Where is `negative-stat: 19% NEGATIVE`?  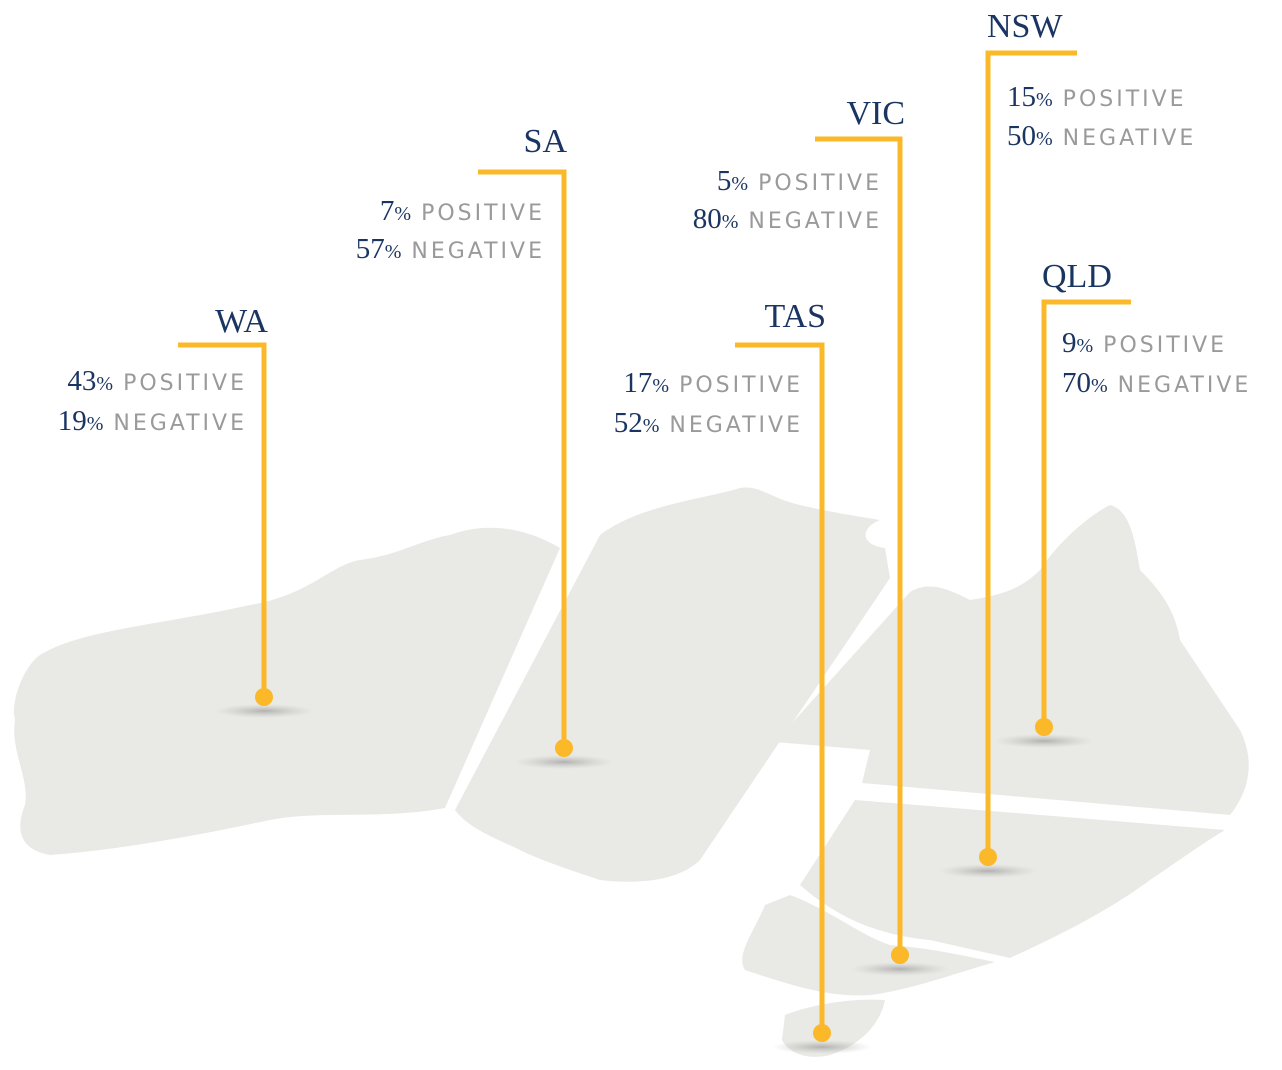 negative-stat: 19% NEGATIVE is located at coordinates (152, 421).